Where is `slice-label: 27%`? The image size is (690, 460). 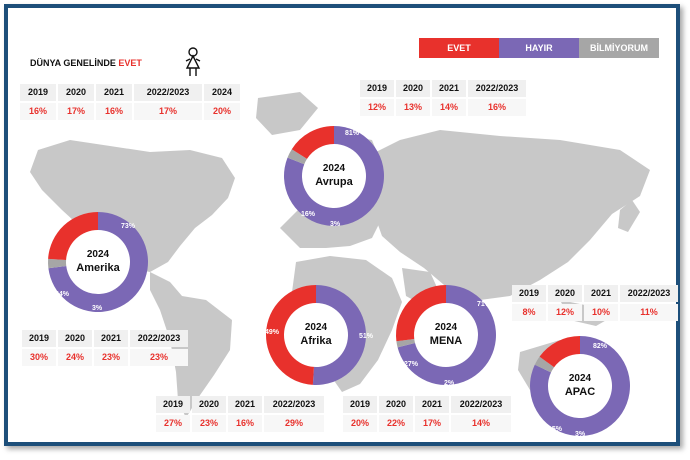
slice-label: 27% is located at coordinates (411, 364).